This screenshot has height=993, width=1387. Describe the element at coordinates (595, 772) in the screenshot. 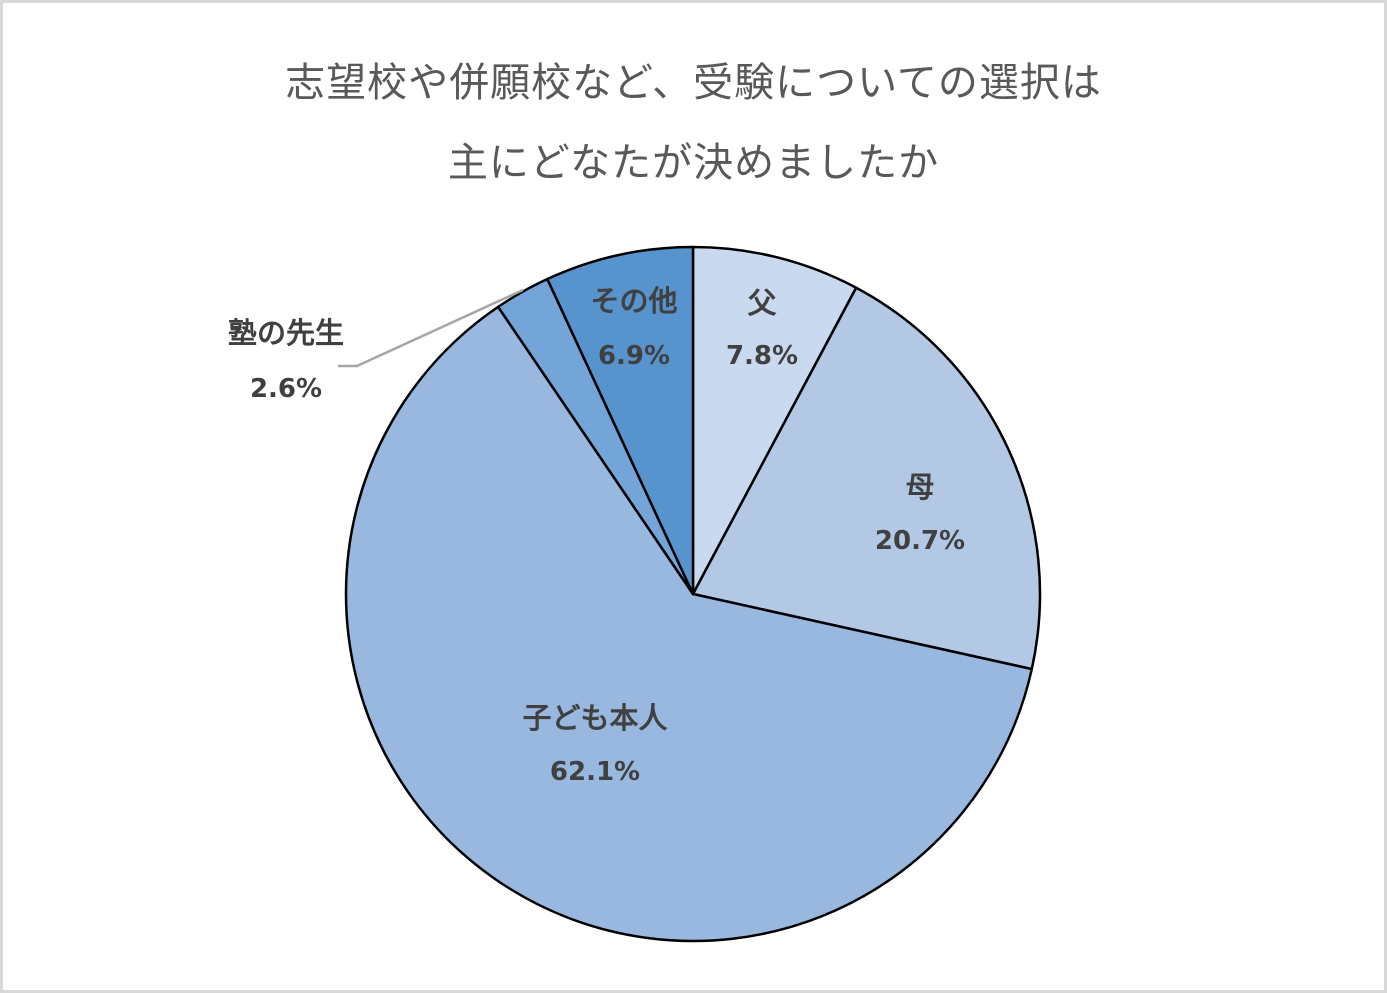

I see `slice-value-child: 62.1%` at that location.